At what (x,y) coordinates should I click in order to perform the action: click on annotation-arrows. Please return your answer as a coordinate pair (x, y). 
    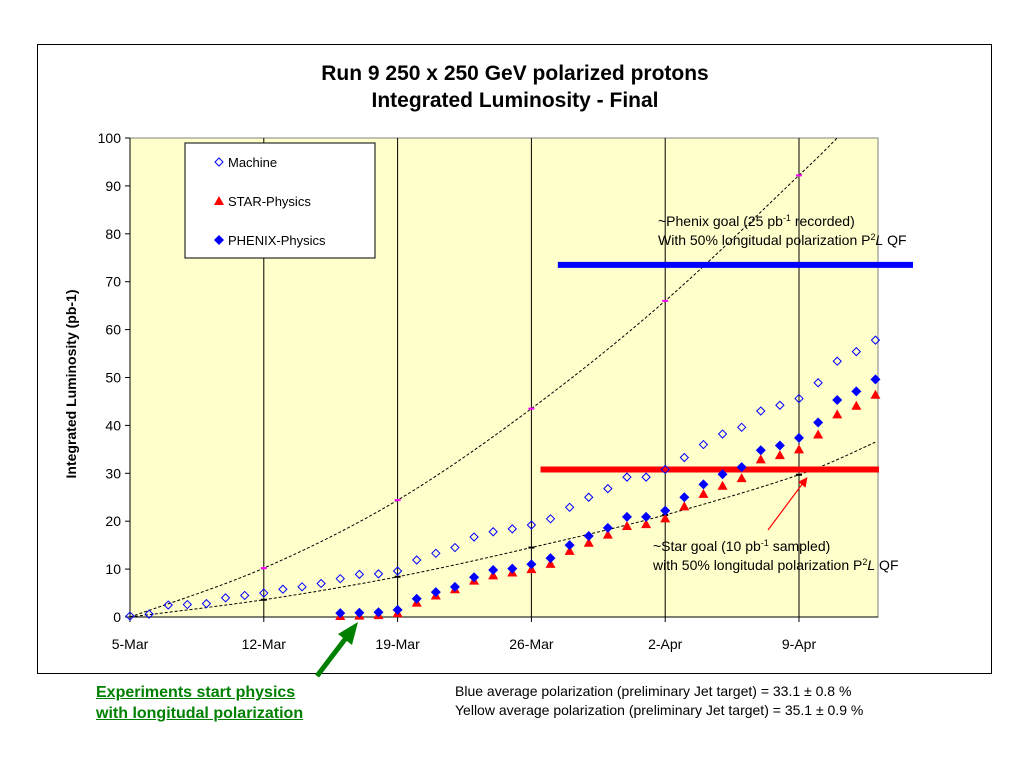
    Looking at the image, I should click on (561, 577).